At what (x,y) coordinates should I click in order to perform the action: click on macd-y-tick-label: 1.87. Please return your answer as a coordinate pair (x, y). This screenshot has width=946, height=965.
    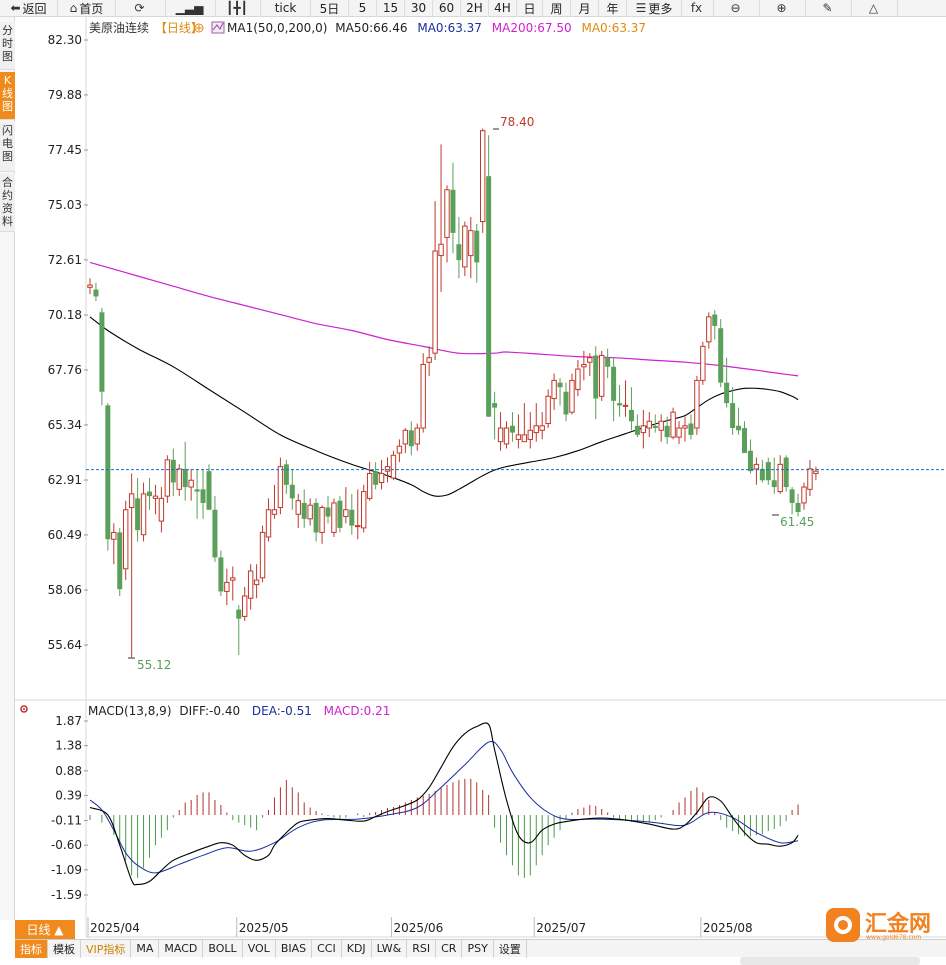
    Looking at the image, I should click on (68, 721).